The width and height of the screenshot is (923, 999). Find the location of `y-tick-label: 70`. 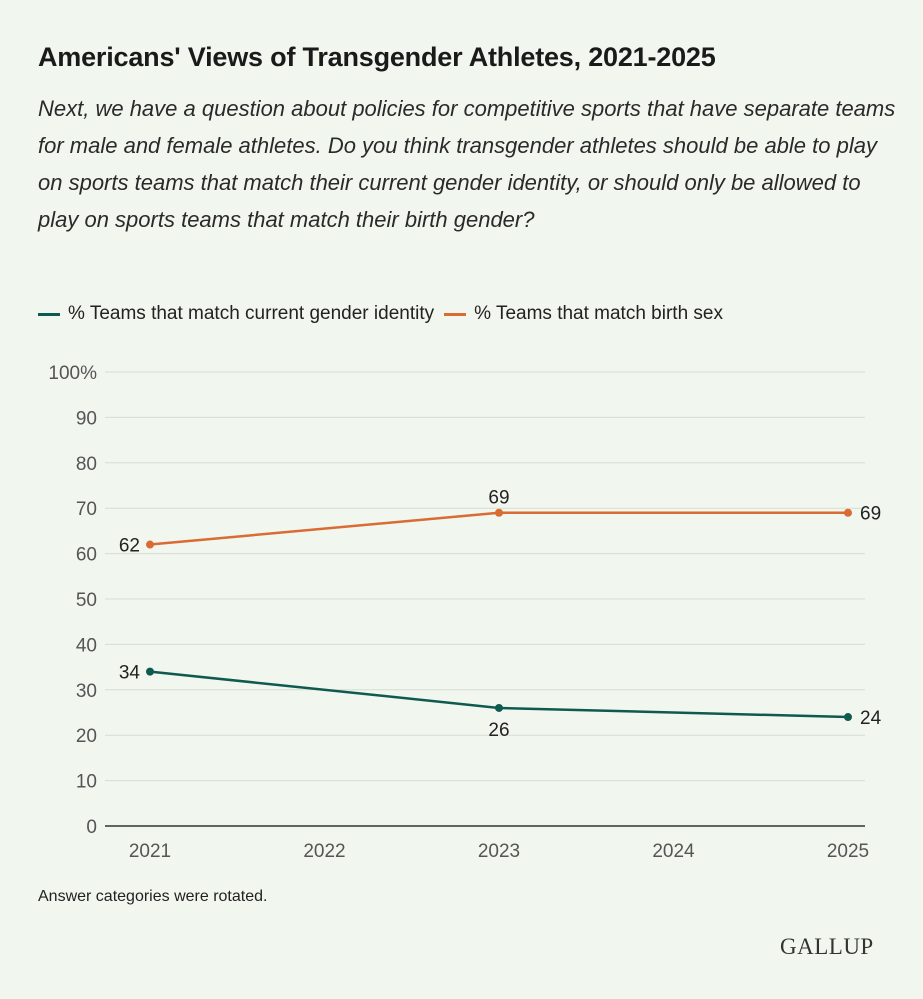

y-tick-label: 70 is located at coordinates (86, 509).